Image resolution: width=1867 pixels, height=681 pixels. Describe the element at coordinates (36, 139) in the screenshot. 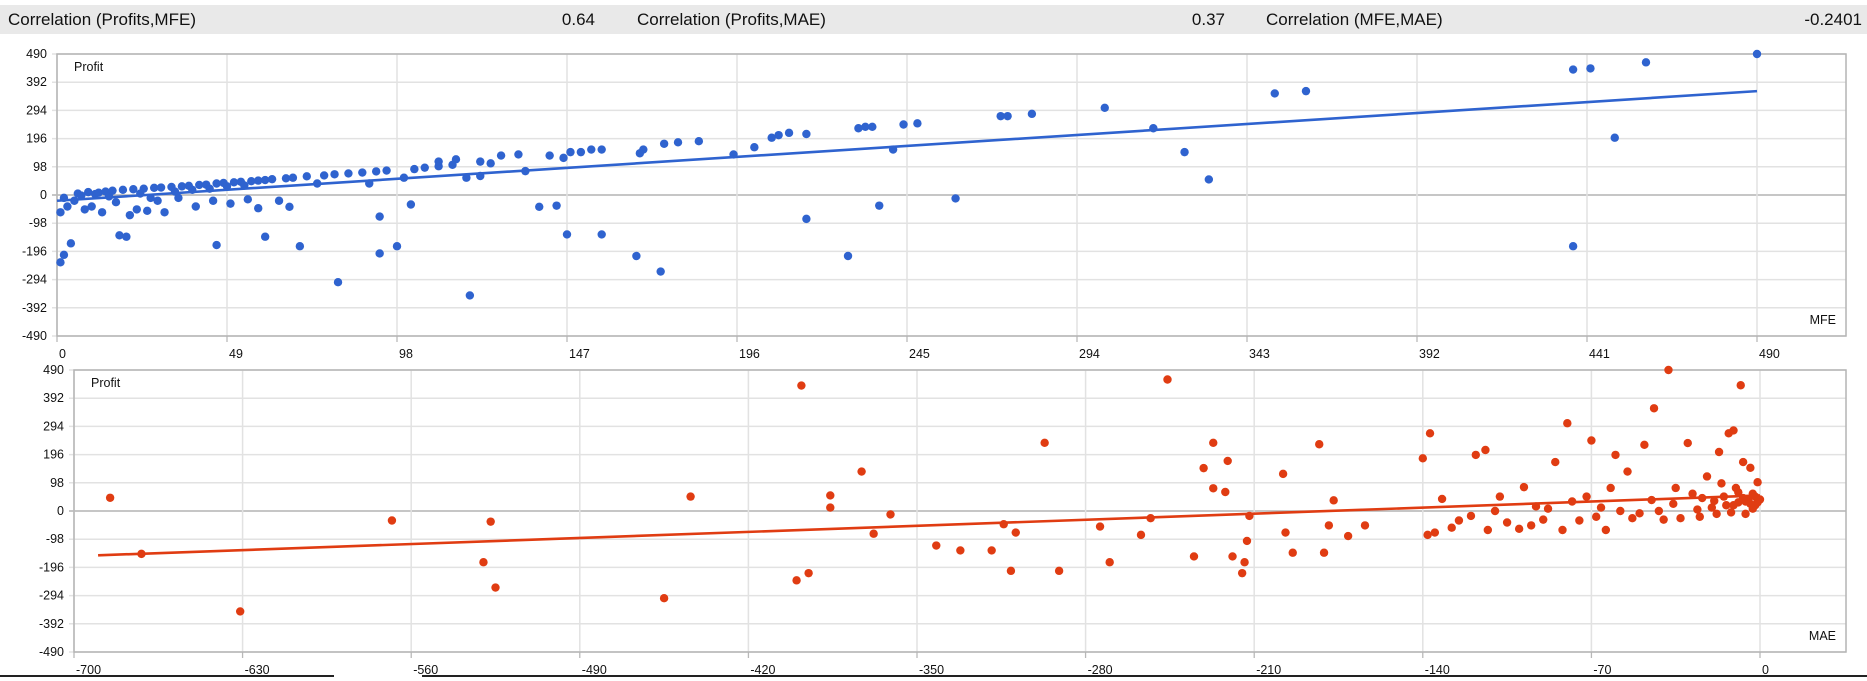

I see `y-tick-label: 196` at that location.